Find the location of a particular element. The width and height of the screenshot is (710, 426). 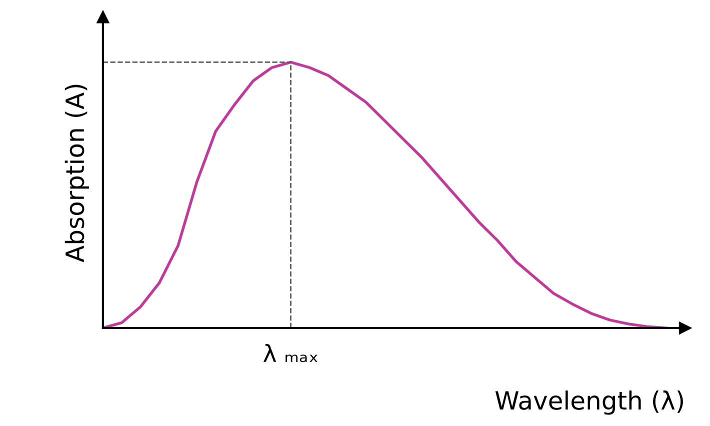

y-axis-title: Absorption (A) is located at coordinates (77, 173).